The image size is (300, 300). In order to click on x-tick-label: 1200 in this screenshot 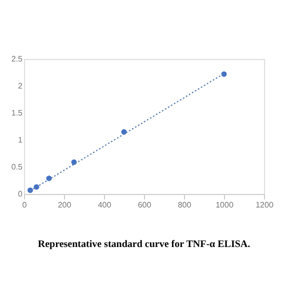, I will do `click(265, 205)`.